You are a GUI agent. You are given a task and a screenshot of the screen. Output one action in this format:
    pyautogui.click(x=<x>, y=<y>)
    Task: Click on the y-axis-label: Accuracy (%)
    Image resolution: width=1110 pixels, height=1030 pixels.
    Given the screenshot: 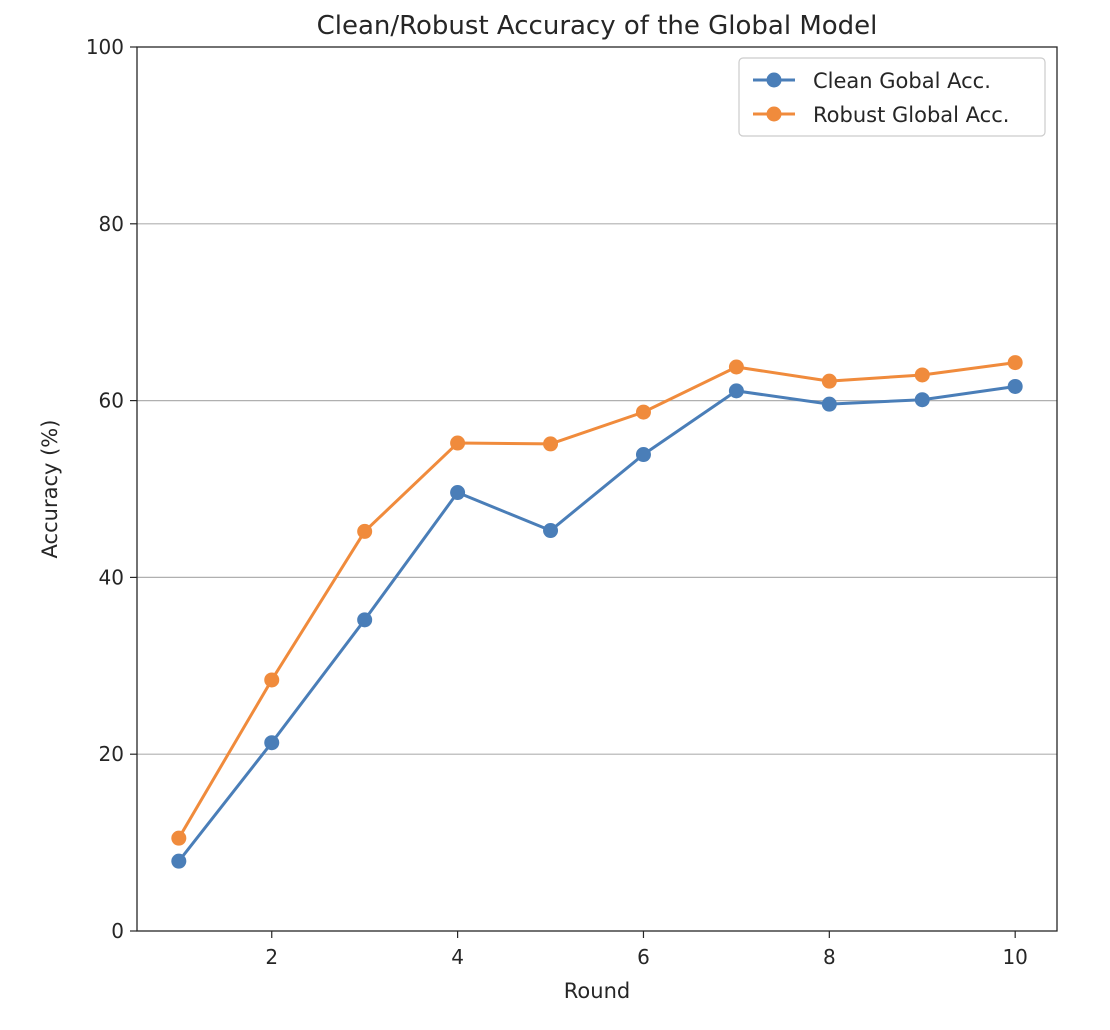 What is the action you would take?
    pyautogui.click(x=50, y=489)
    